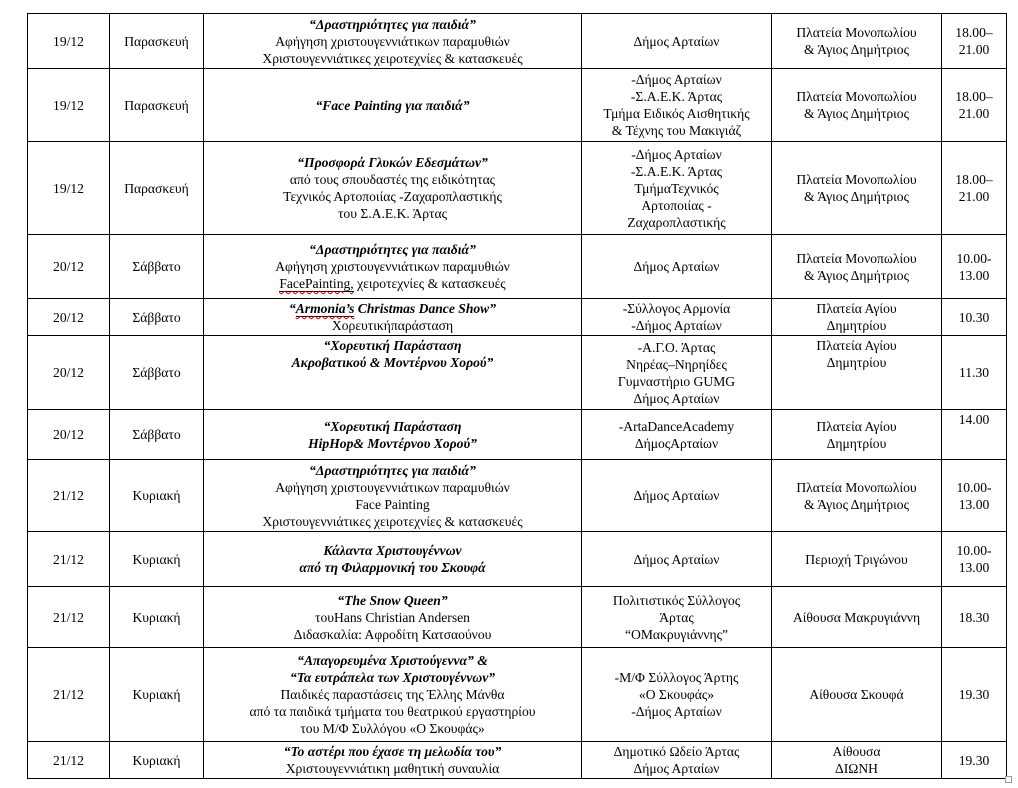 This screenshot has width=1018, height=788. I want to click on event-line: Αφήγηση χριστουγεννιάτικων παραμυθιών, so click(392, 41).